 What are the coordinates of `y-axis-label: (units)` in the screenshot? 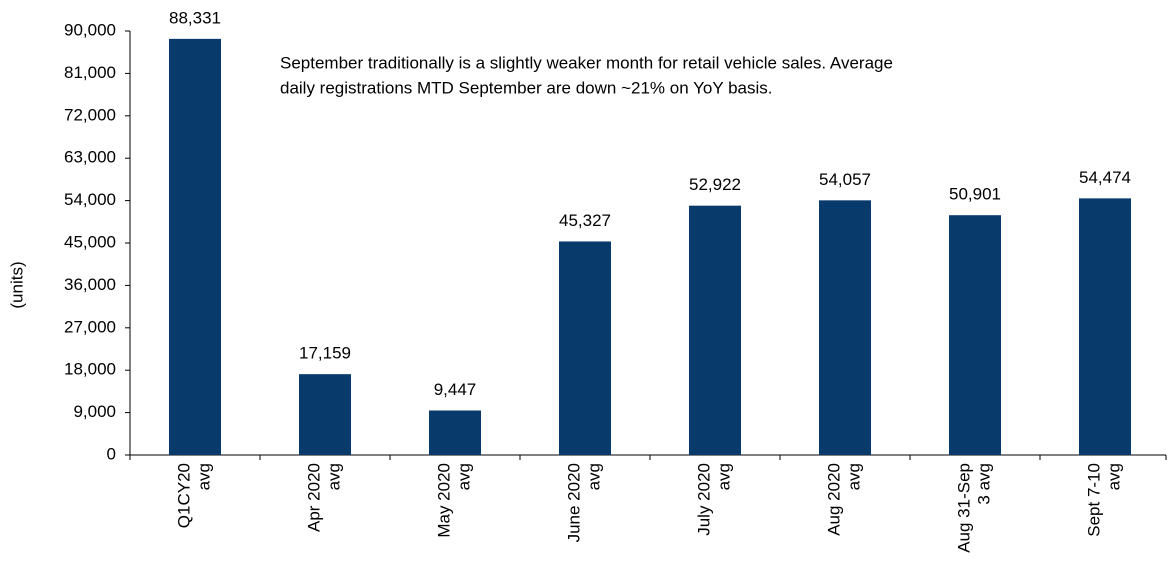 It's located at (16, 284).